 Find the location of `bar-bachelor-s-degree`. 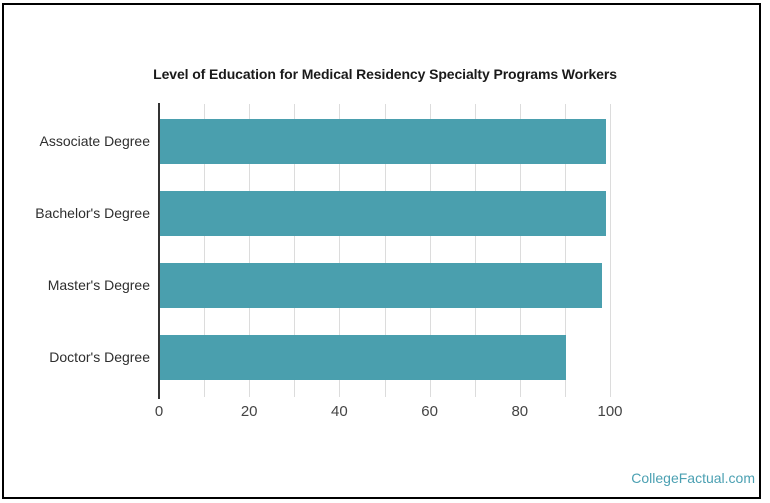

bar-bachelor-s-degree is located at coordinates (383, 213).